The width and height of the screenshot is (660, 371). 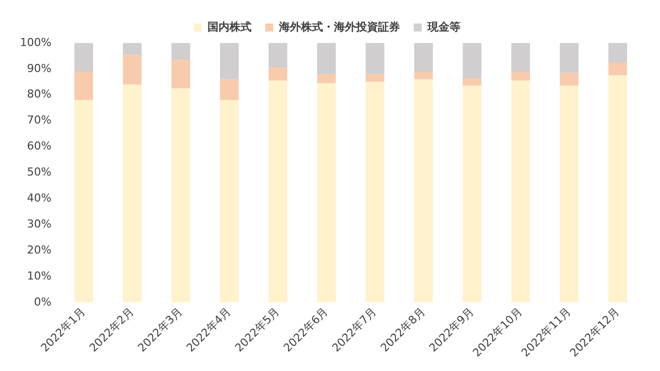 I want to click on y-tick-label: 100%, so click(x=36, y=42).